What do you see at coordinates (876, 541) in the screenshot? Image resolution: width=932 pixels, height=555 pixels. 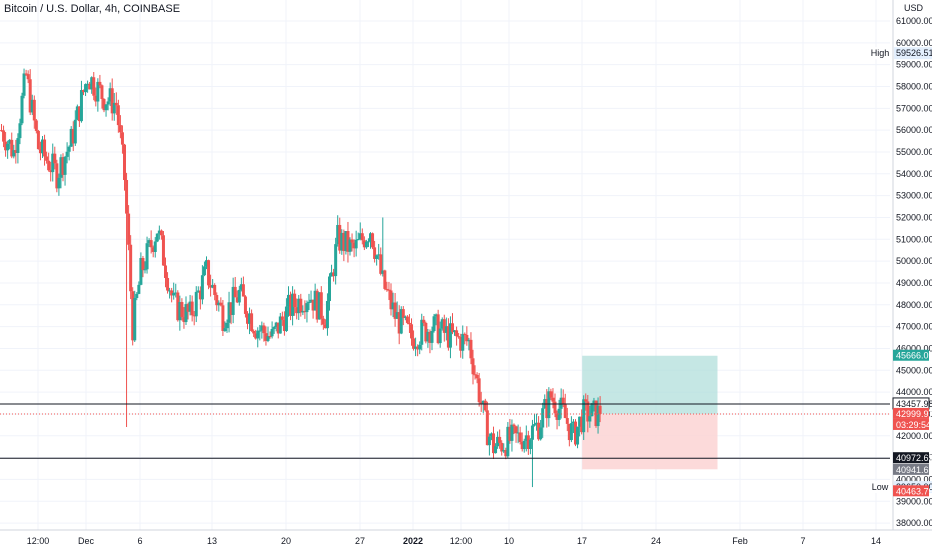 I see `x-tick-label: 14` at bounding box center [876, 541].